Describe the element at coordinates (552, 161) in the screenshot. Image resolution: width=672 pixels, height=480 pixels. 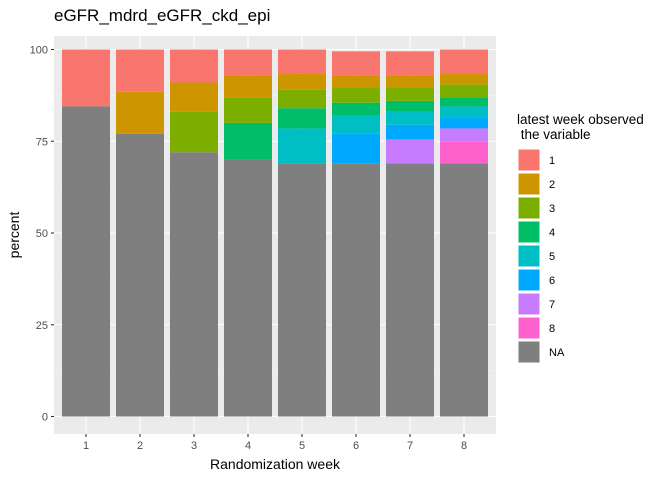
I see `legend-label-1: 1` at that location.